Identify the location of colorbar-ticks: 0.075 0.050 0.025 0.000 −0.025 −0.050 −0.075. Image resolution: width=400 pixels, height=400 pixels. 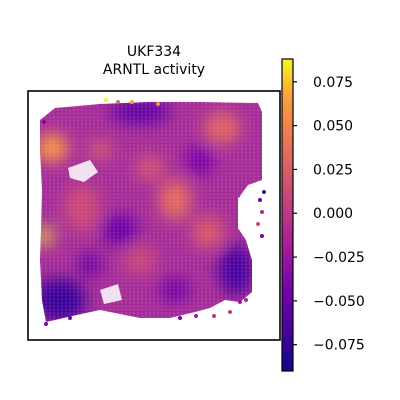
(329, 214).